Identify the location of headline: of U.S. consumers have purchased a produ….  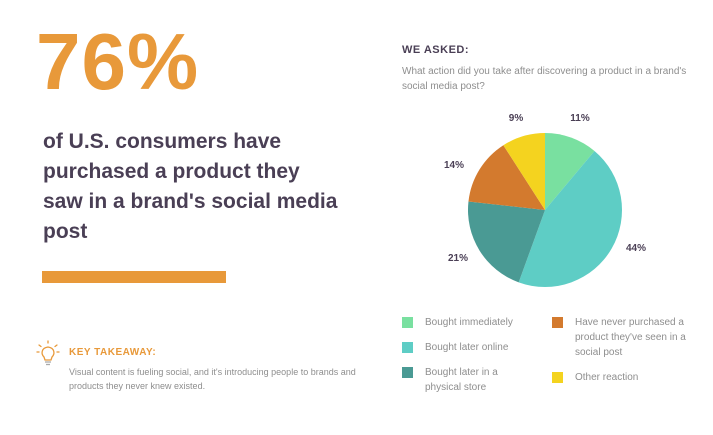
(190, 186).